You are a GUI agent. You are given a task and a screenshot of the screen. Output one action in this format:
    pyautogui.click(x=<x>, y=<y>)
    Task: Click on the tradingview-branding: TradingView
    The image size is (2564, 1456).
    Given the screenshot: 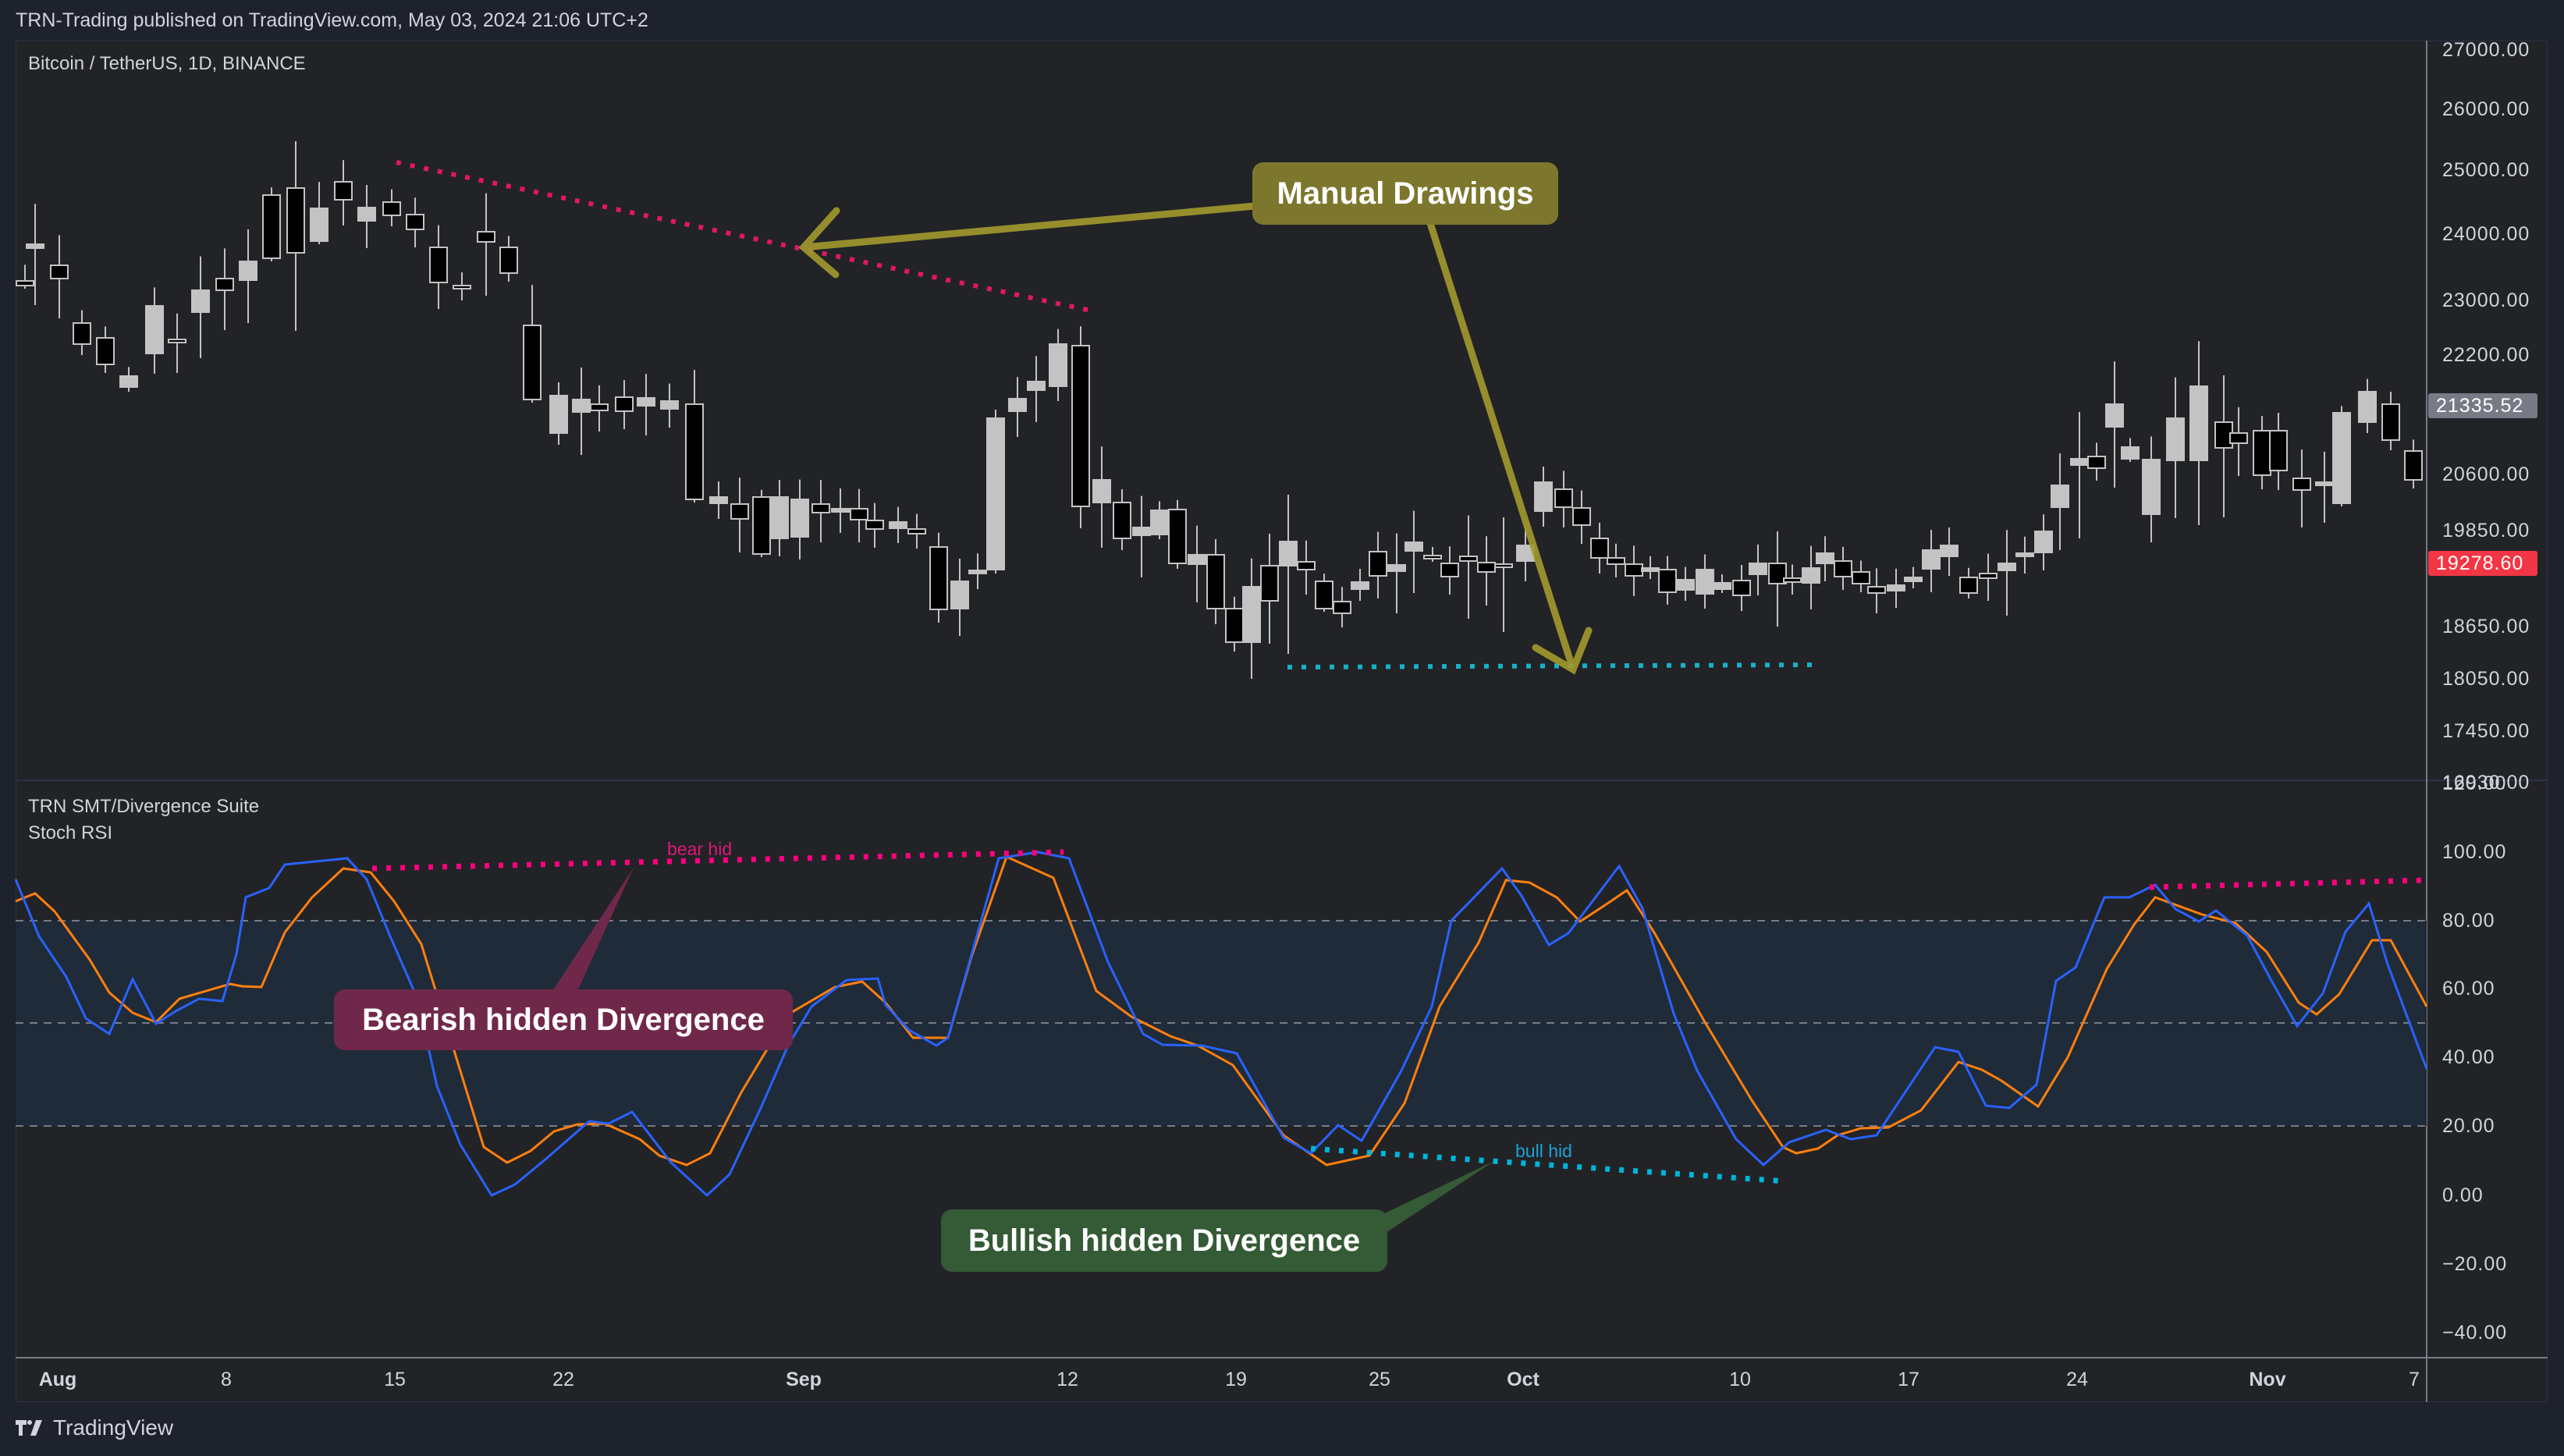 What is the action you would take?
    pyautogui.click(x=94, y=1428)
    